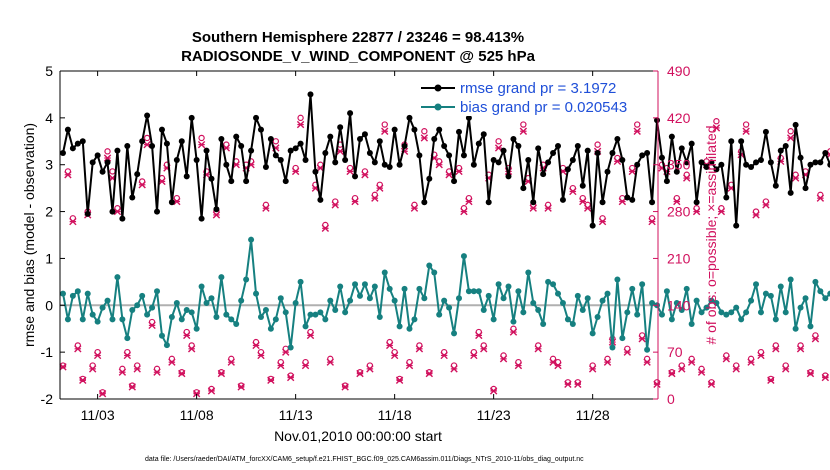 The width and height of the screenshot is (830, 470). Describe the element at coordinates (438, 107) in the screenshot. I see `legend-bias-marker` at that location.